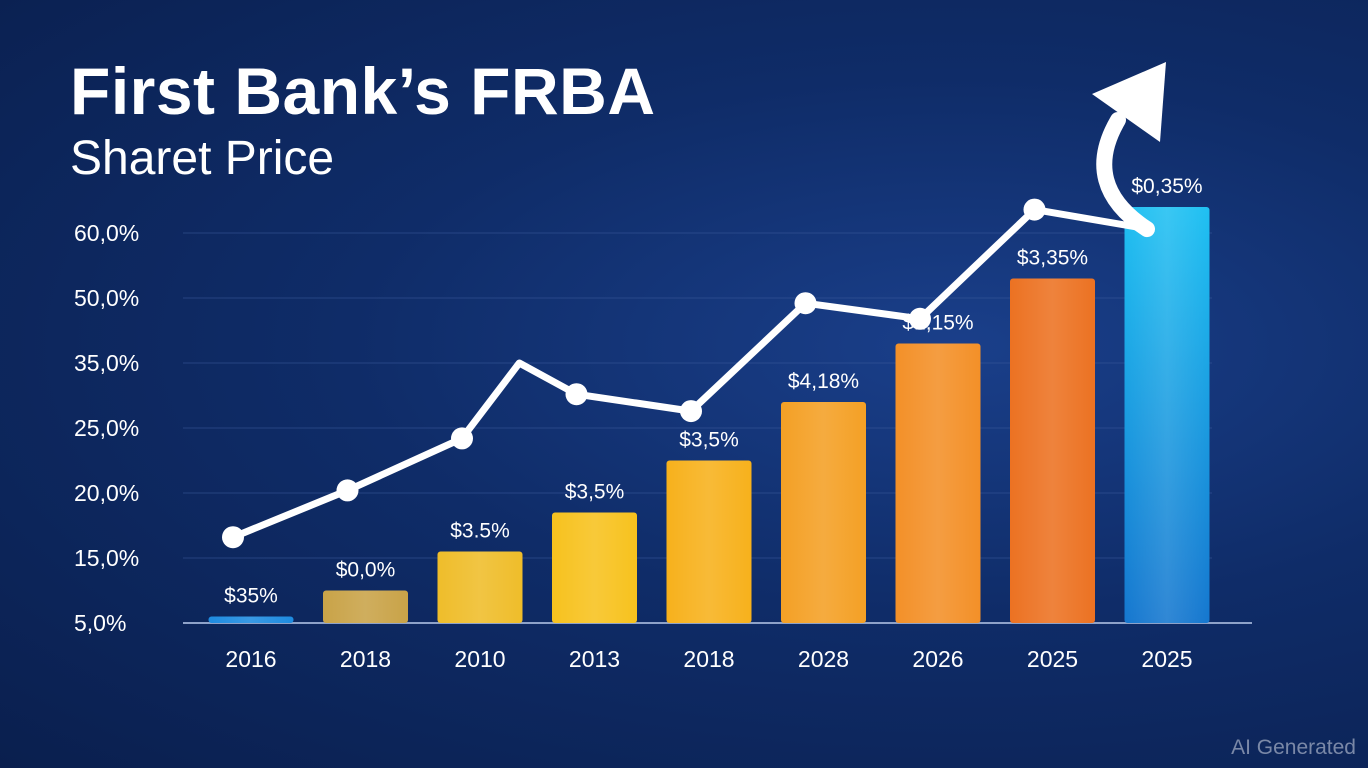  Describe the element at coordinates (823, 659) in the screenshot. I see `x-tick-label: 2028` at that location.